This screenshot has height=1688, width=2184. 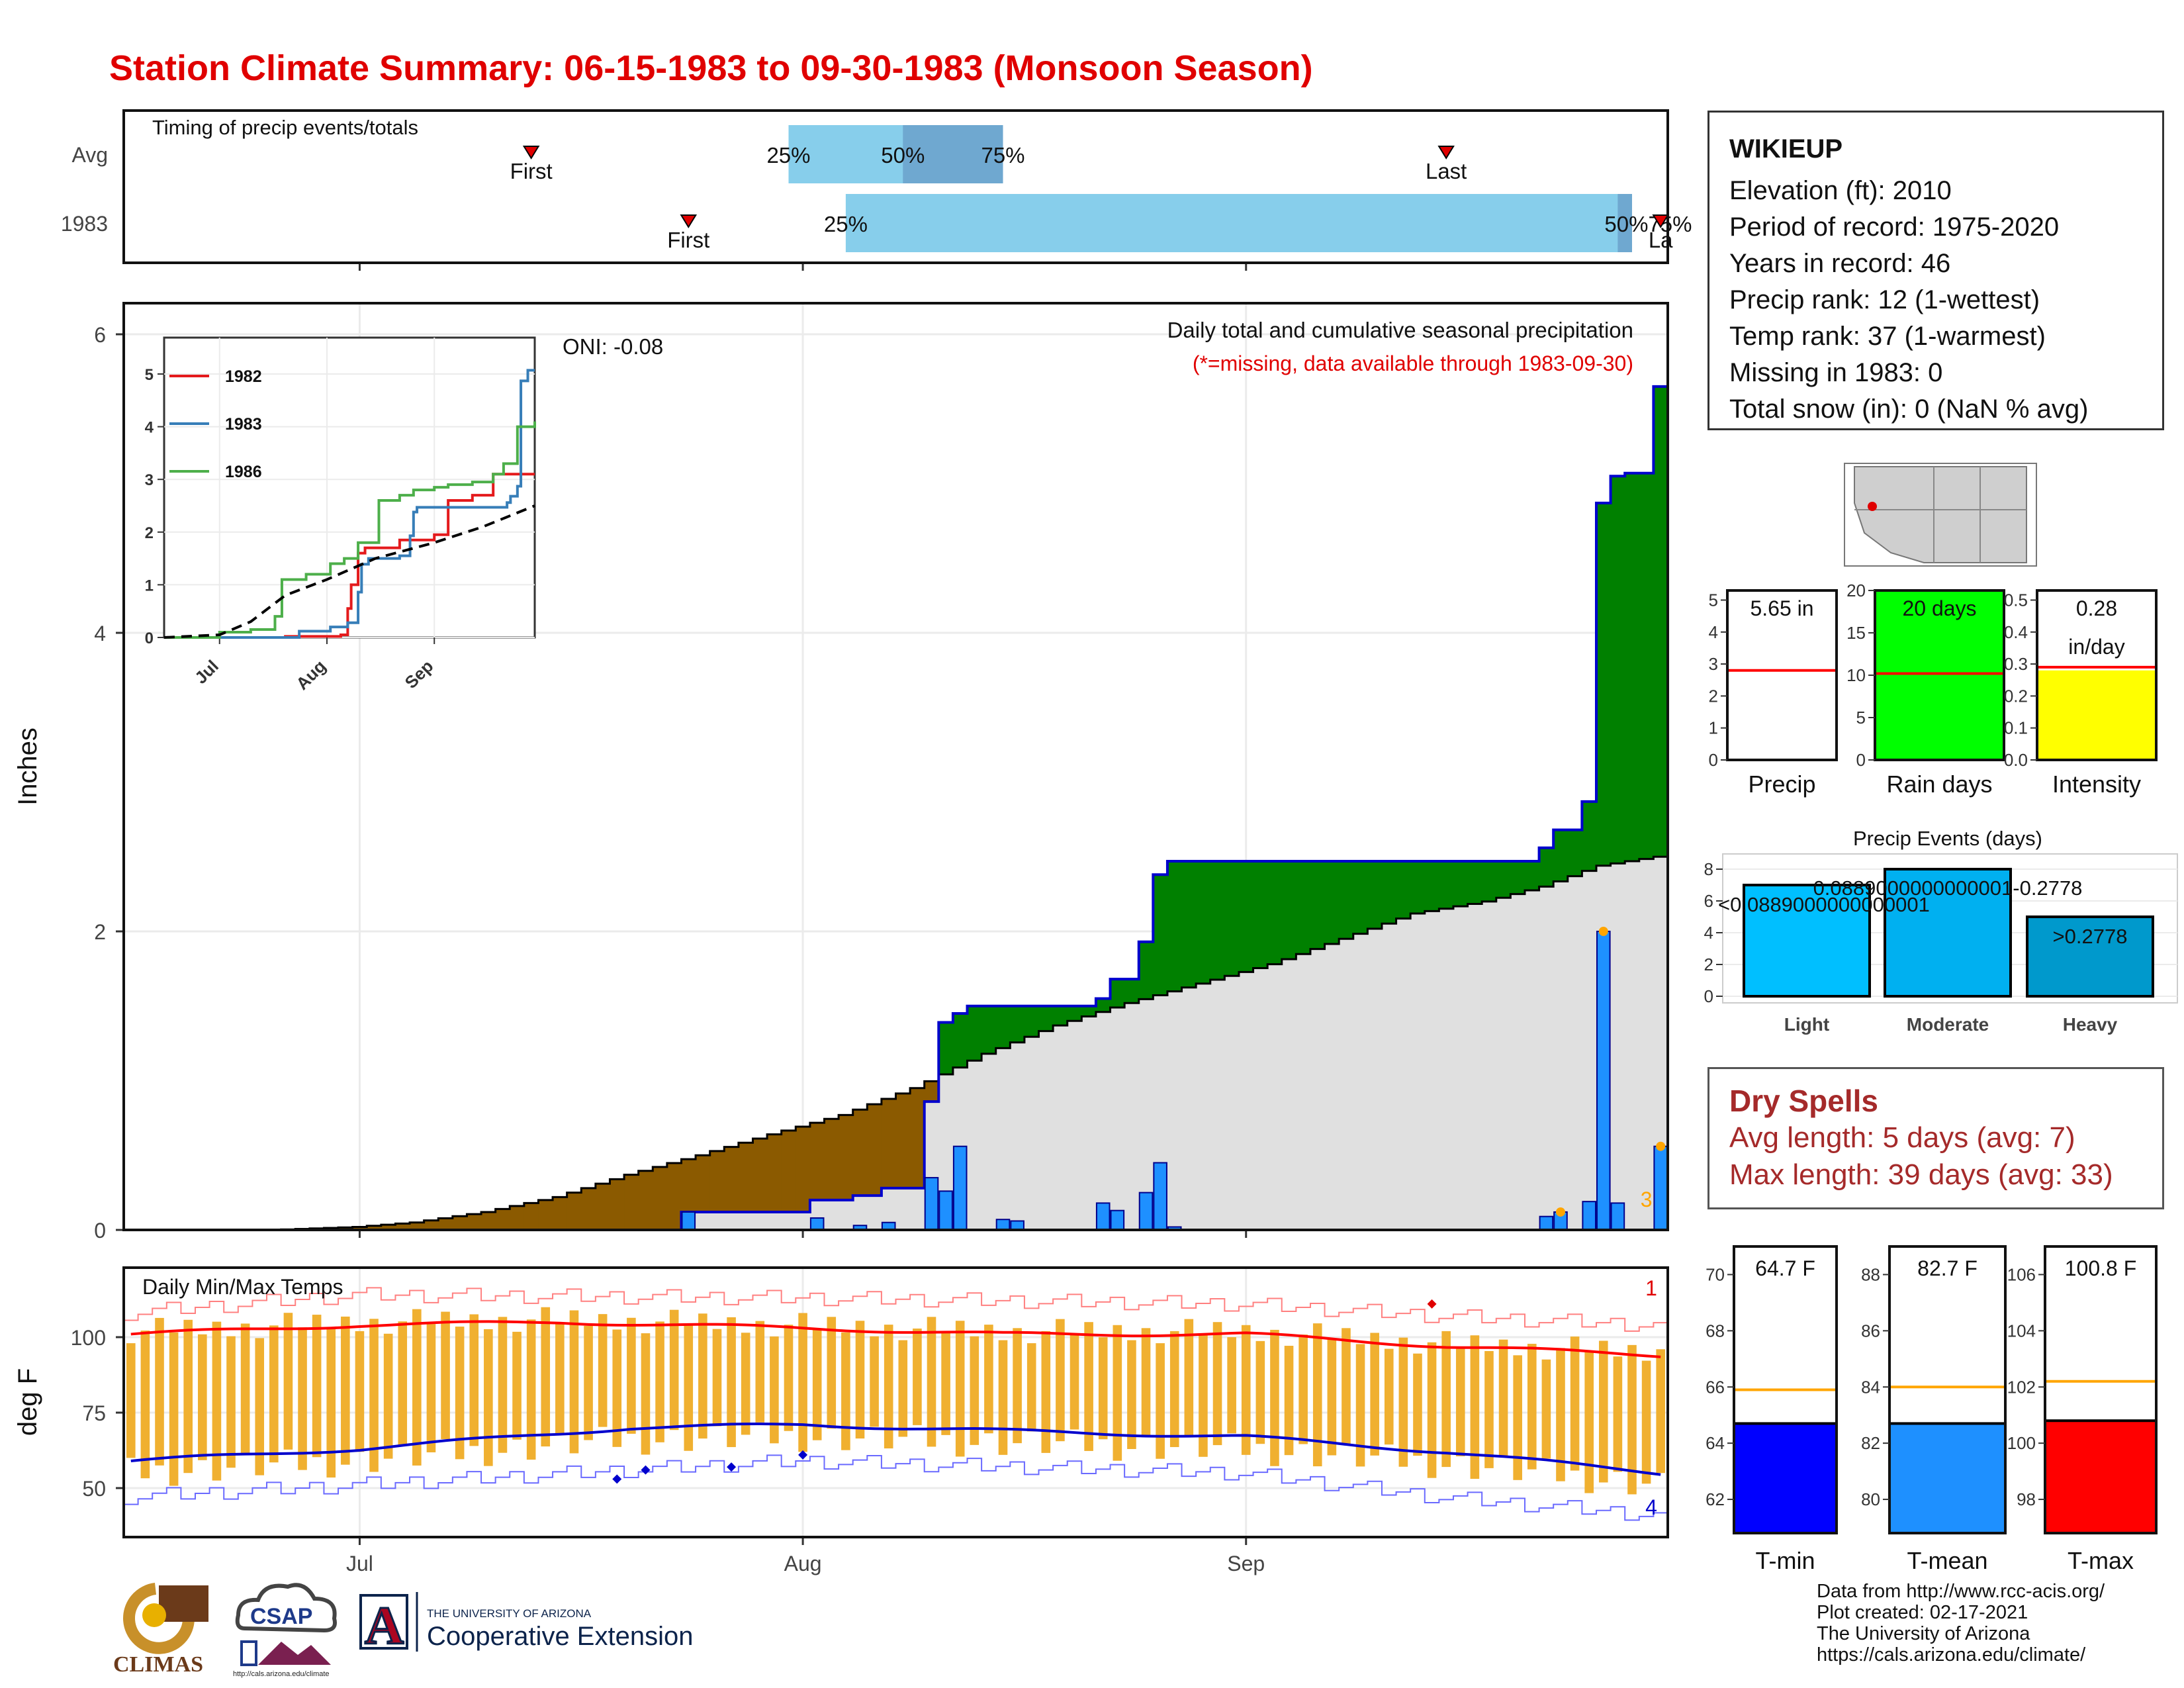 I want to click on total-ytick-label: 20, so click(x=1856, y=590).